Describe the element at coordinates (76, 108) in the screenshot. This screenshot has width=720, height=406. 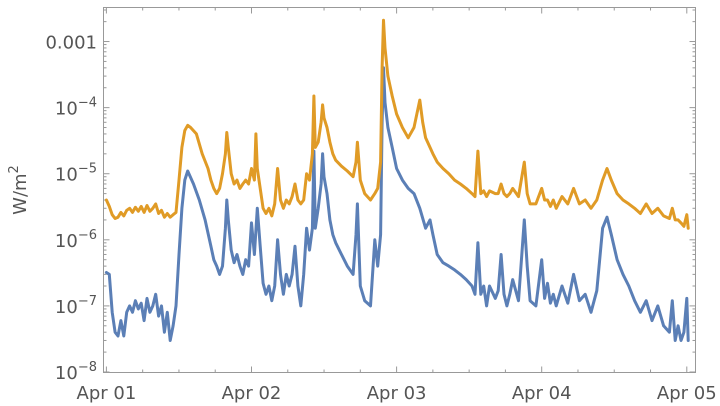
I see `y-tick-label: 10⁻⁴` at that location.